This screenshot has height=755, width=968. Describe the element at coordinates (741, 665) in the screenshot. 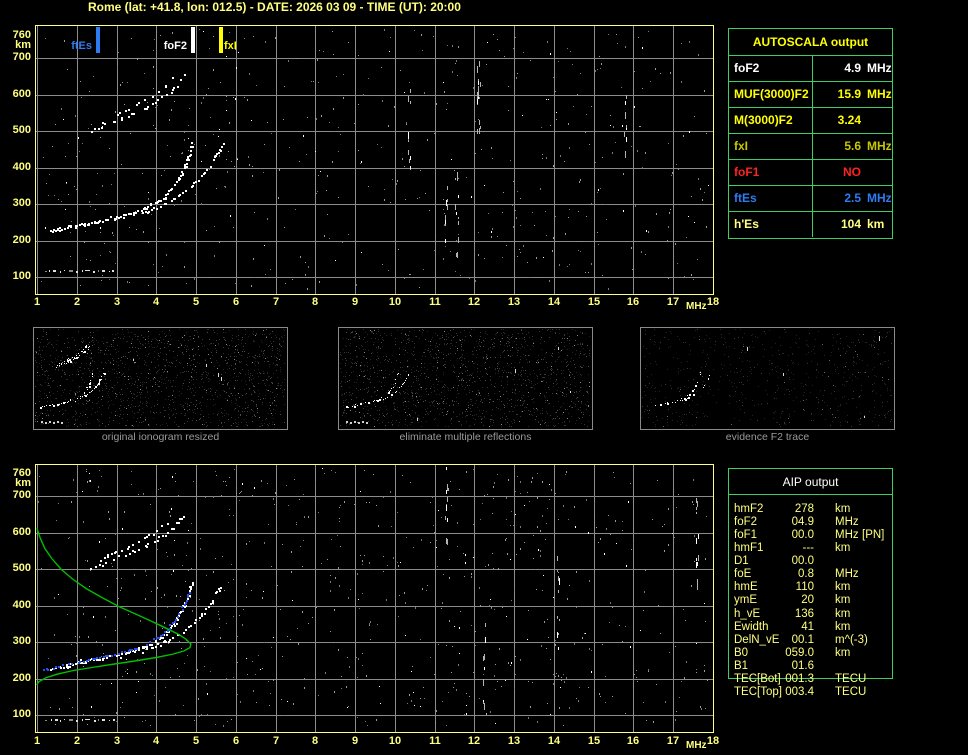

I see `aip-name: B1` at that location.